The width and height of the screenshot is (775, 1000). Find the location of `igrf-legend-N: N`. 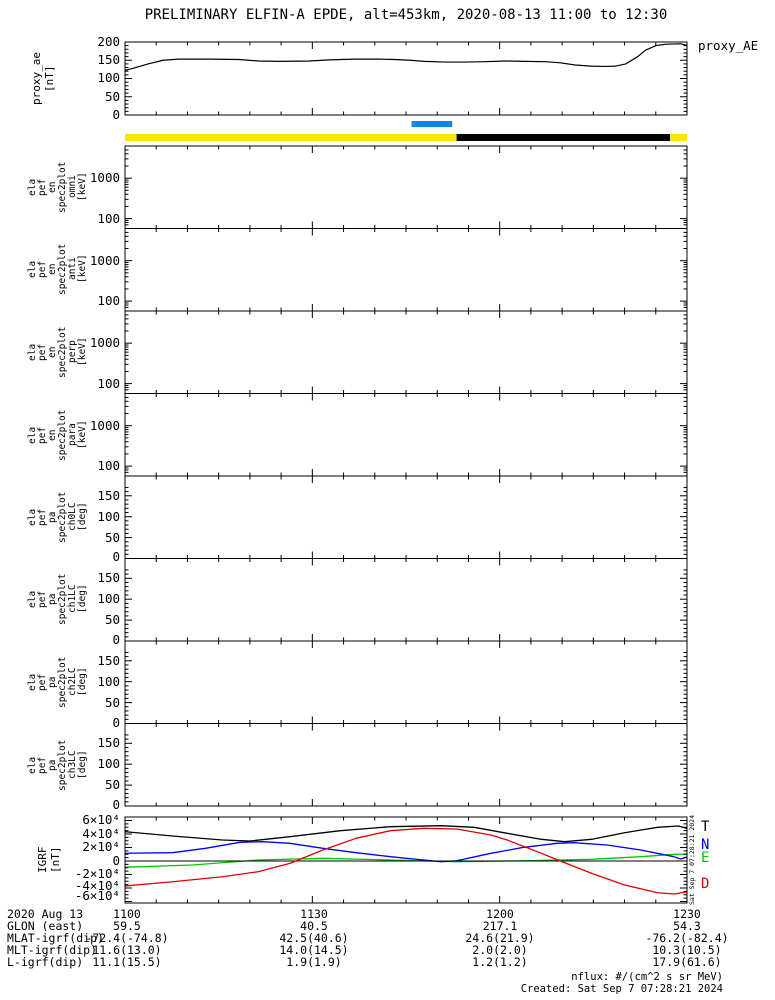

igrf-legend-N: N is located at coordinates (705, 845).